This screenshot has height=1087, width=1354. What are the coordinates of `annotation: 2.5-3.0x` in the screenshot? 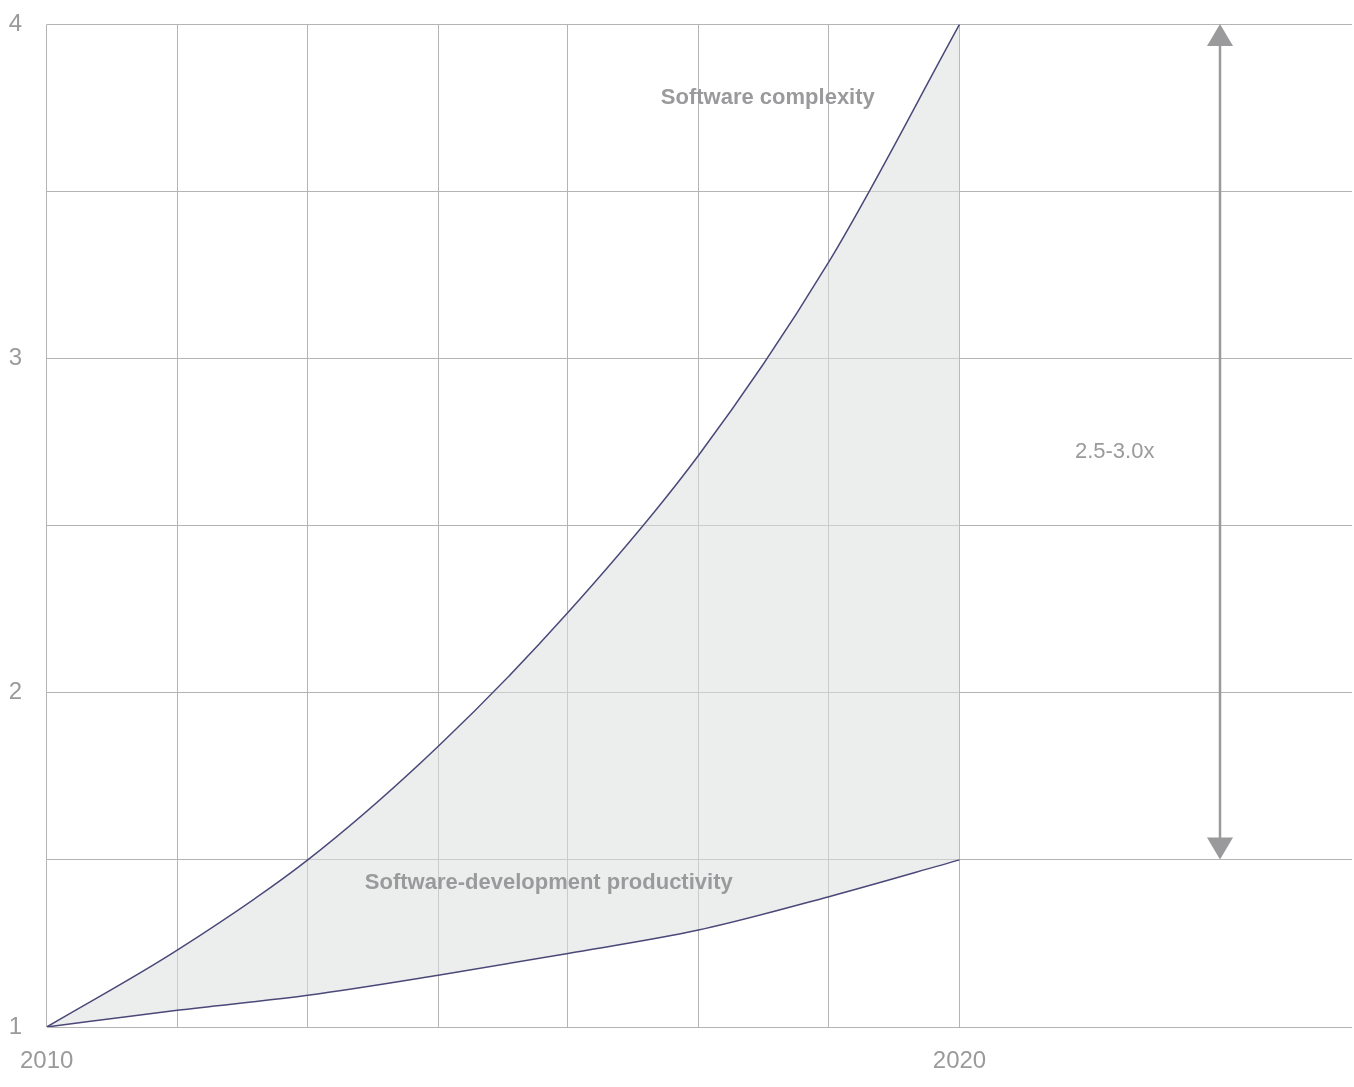 It's located at (1114, 451).